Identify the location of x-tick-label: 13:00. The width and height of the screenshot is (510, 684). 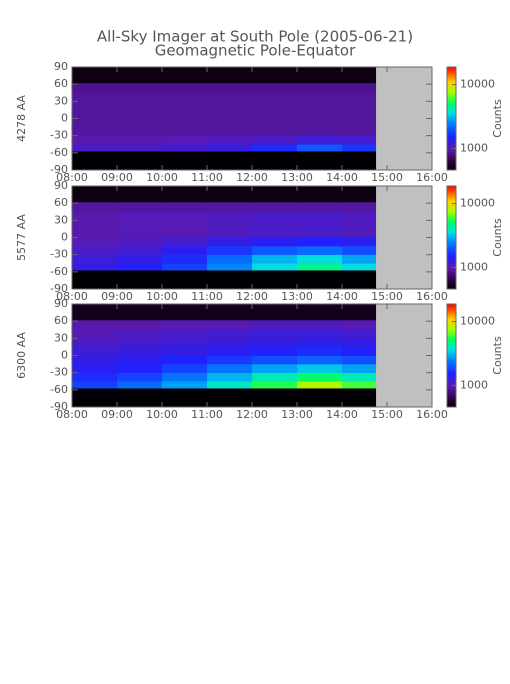
(297, 177).